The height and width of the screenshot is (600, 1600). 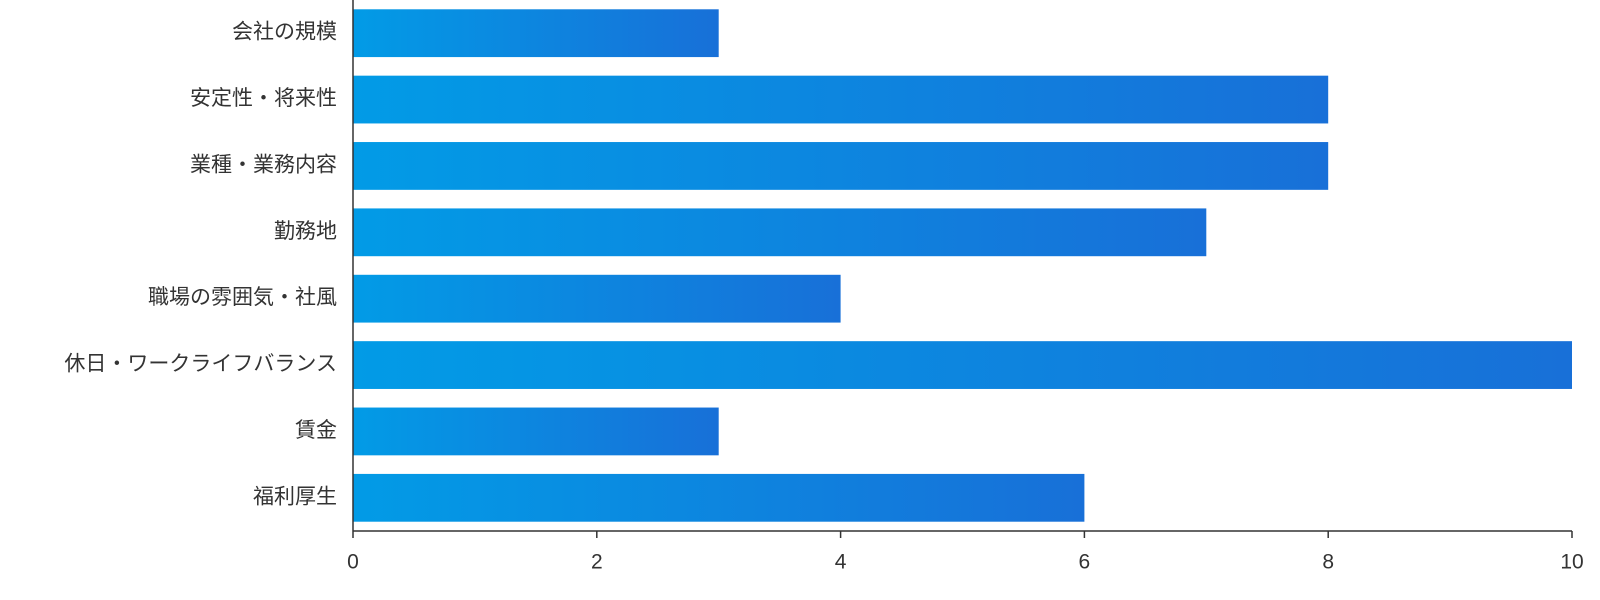 I want to click on x-tick-label: 6, so click(x=1085, y=562).